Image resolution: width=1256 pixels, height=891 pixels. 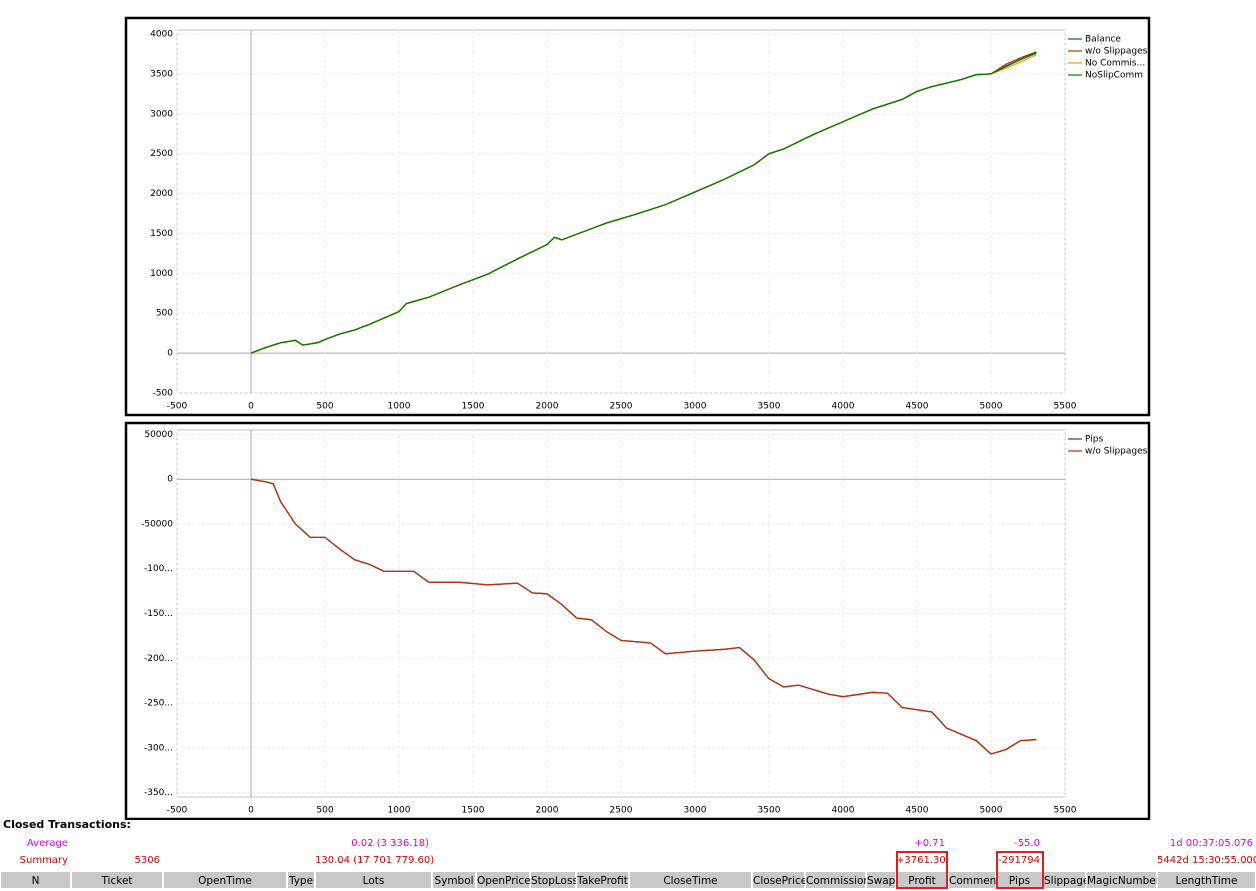 What do you see at coordinates (157, 524) in the screenshot?
I see `y-tick-label: -50000` at bounding box center [157, 524].